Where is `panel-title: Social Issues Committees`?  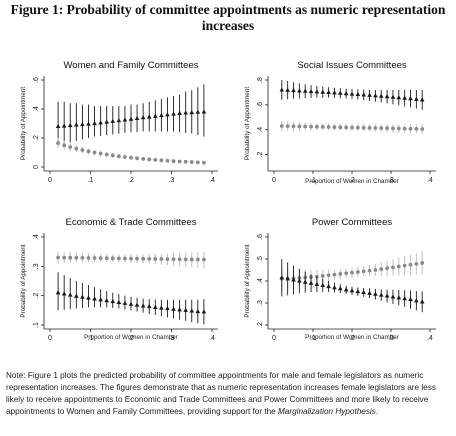 panel-title: Social Issues Committees is located at coordinates (352, 65).